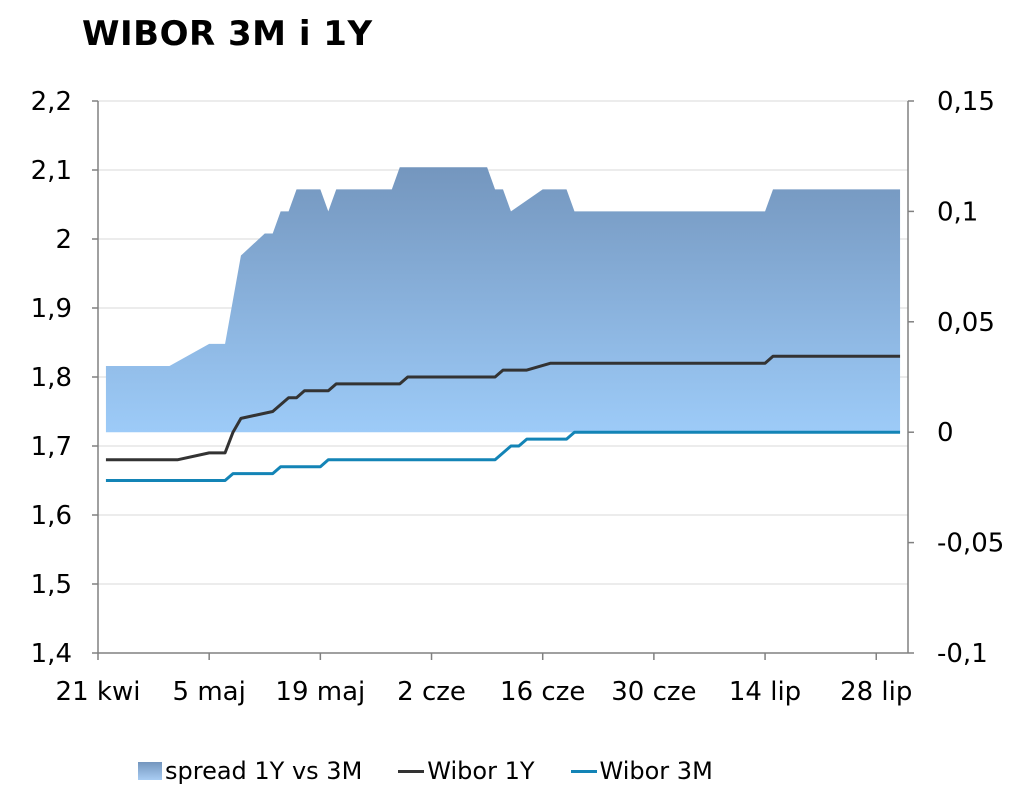 The height and width of the screenshot is (797, 1023). I want to click on x-tick-label: 28 lip, so click(876, 692).